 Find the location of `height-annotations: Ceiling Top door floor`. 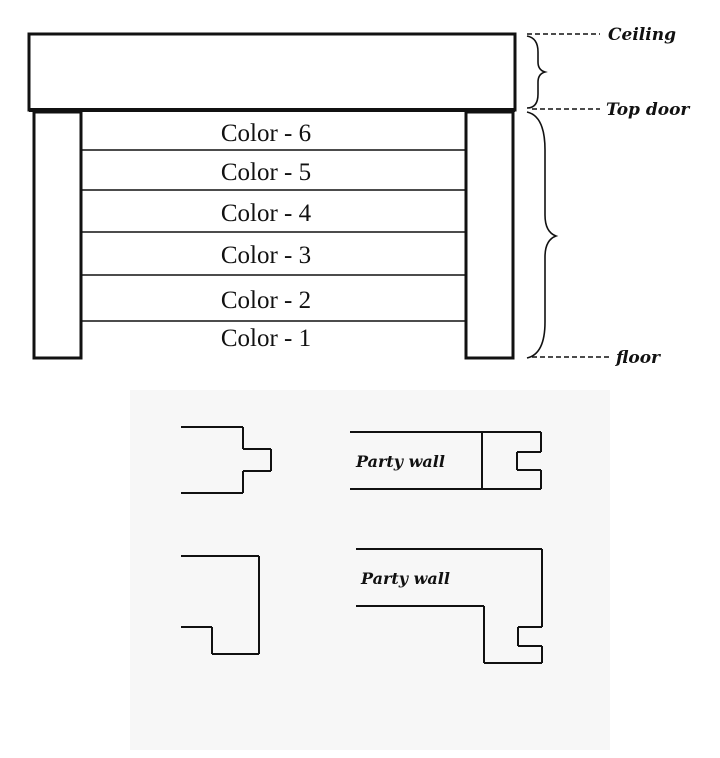

height-annotations: Ceiling Top door floor is located at coordinates (608, 196).